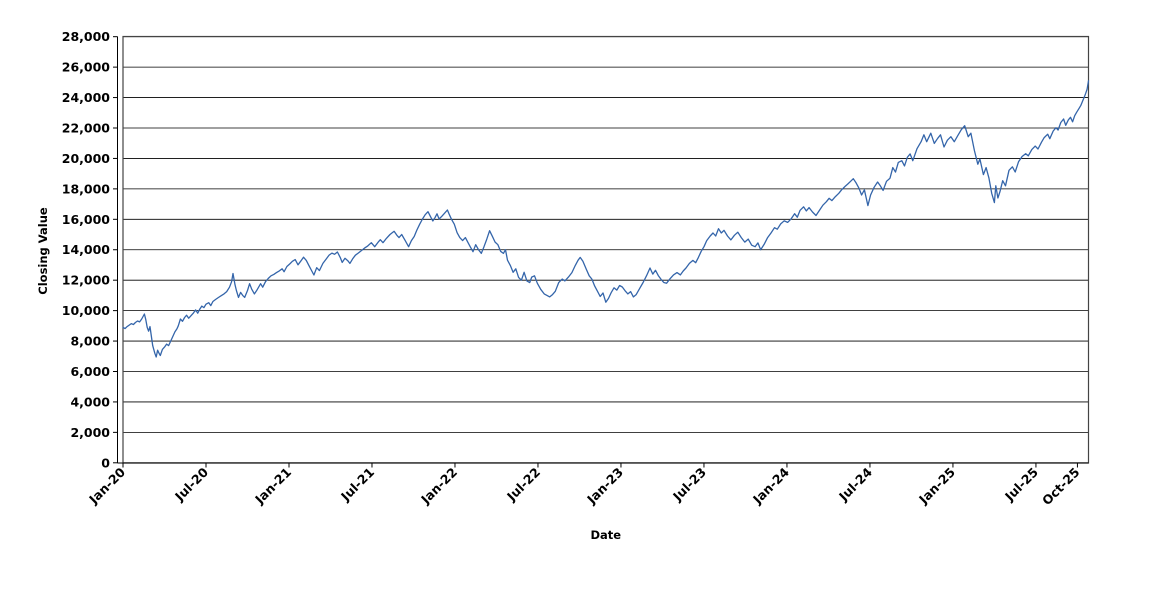 This screenshot has height=600, width=1150. I want to click on x-tick-label: Jul-22, so click(523, 485).